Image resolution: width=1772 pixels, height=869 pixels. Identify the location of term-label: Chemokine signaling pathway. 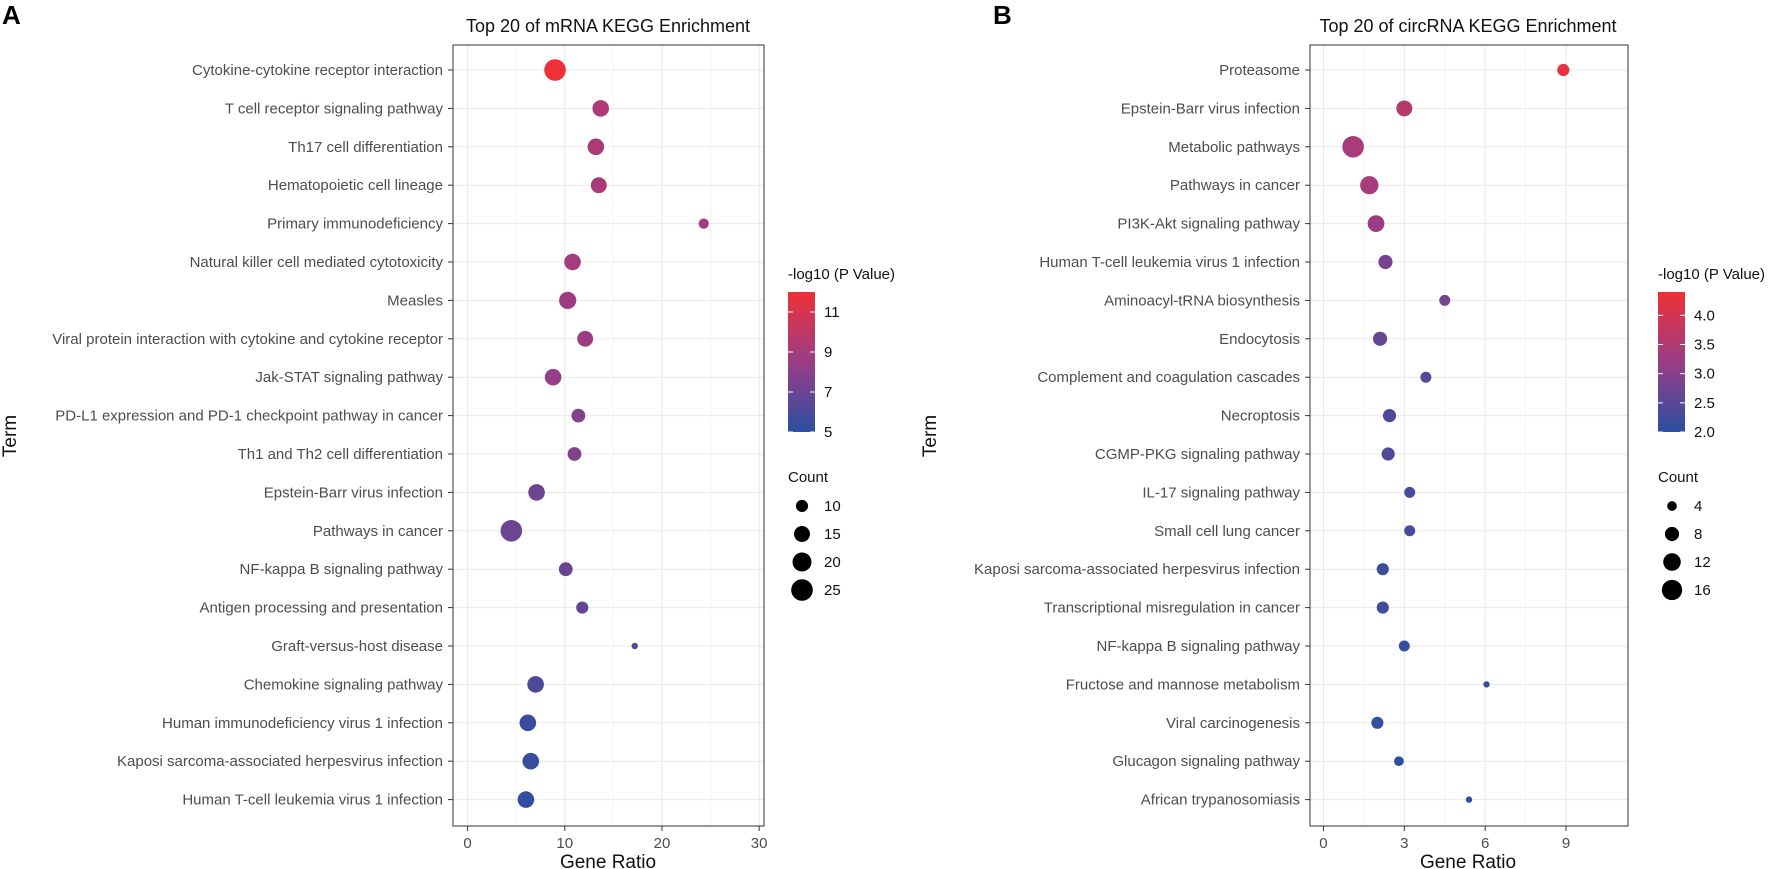
(344, 684).